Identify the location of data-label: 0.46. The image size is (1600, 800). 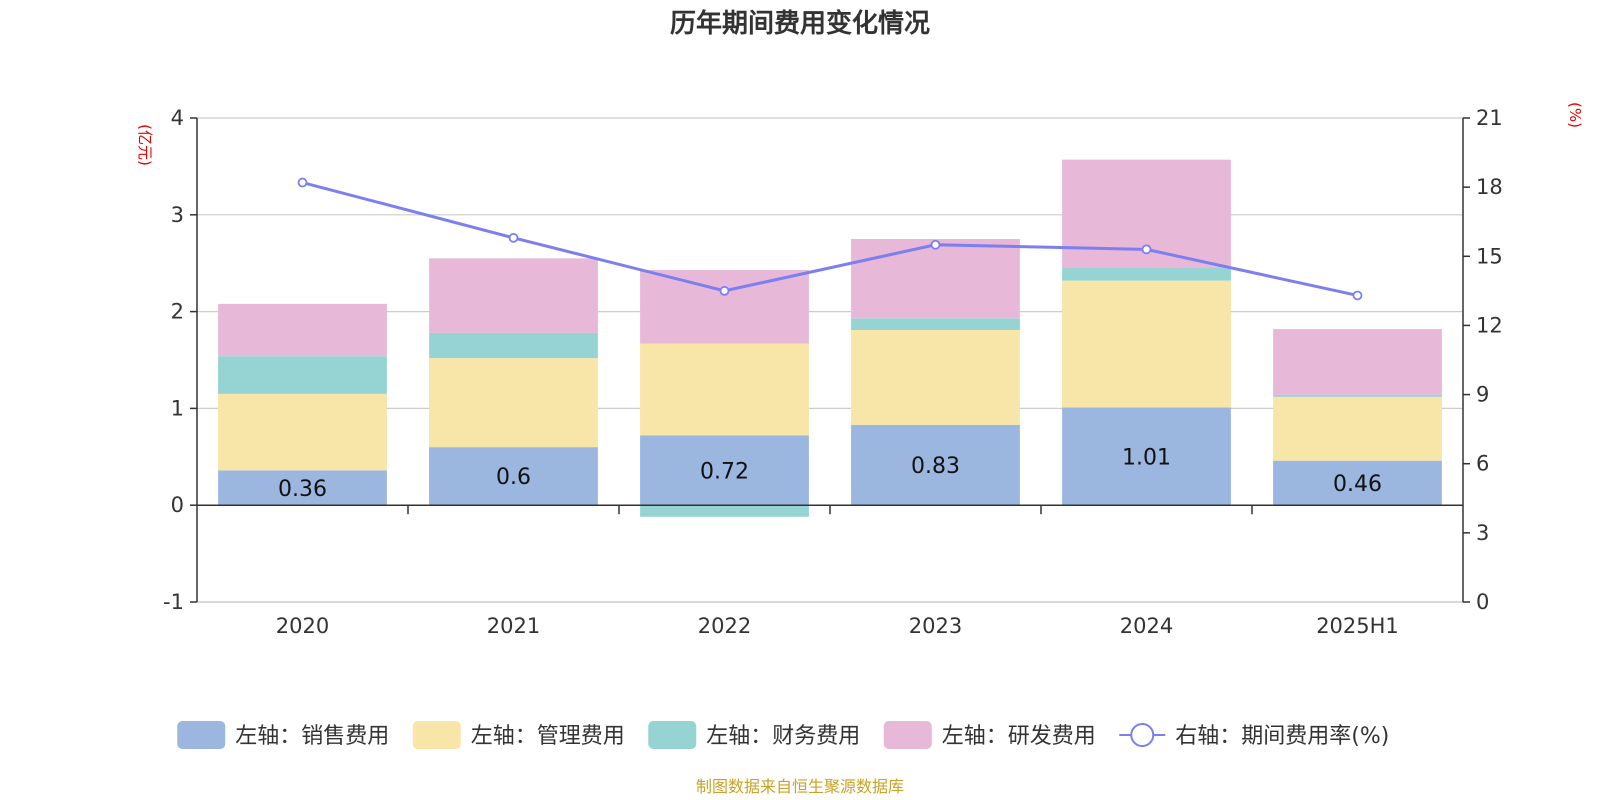
(1357, 484).